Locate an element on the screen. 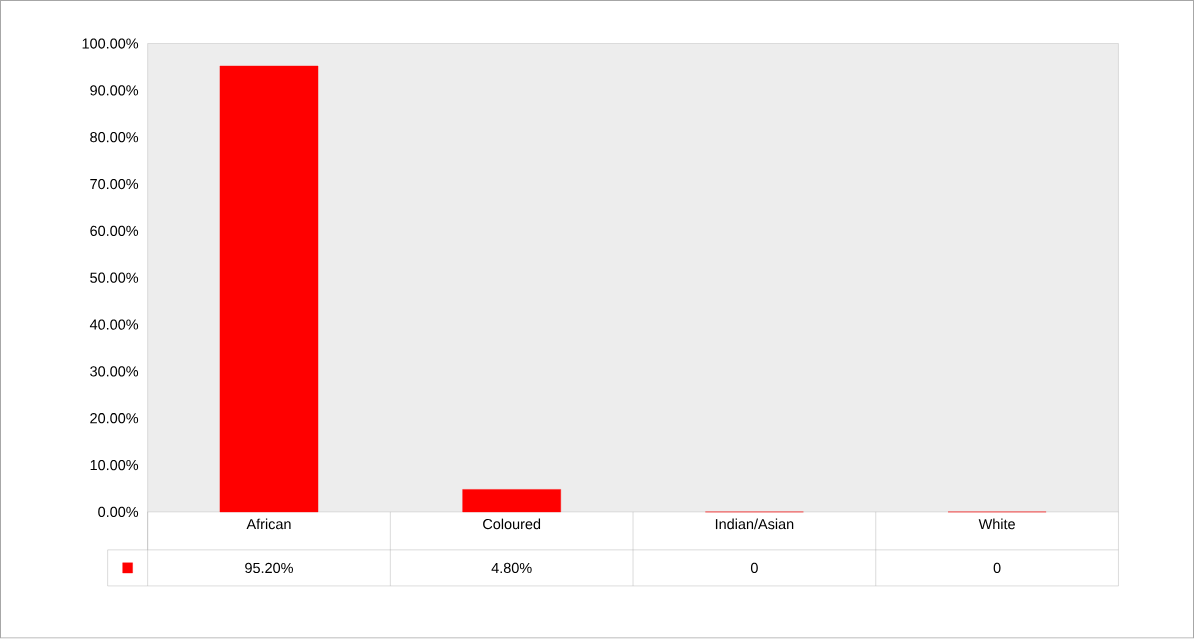 The image size is (1194, 639). y-tick-label: 0.00% is located at coordinates (118, 512).